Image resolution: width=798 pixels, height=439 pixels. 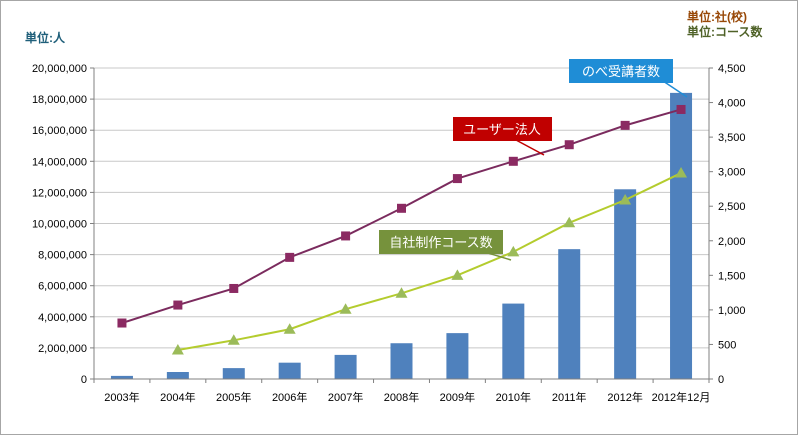 I want to click on x-tick-label: 2006年, so click(x=289, y=397).